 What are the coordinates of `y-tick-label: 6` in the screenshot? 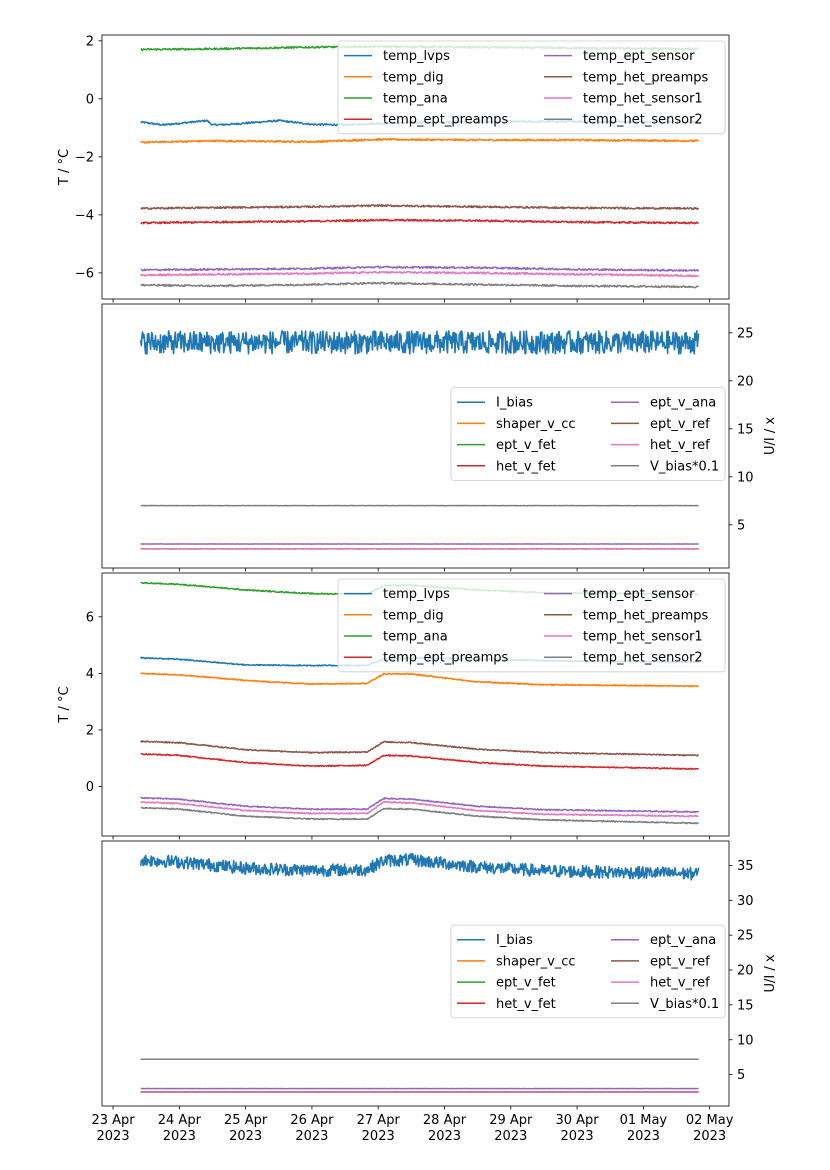 It's located at (90, 617).